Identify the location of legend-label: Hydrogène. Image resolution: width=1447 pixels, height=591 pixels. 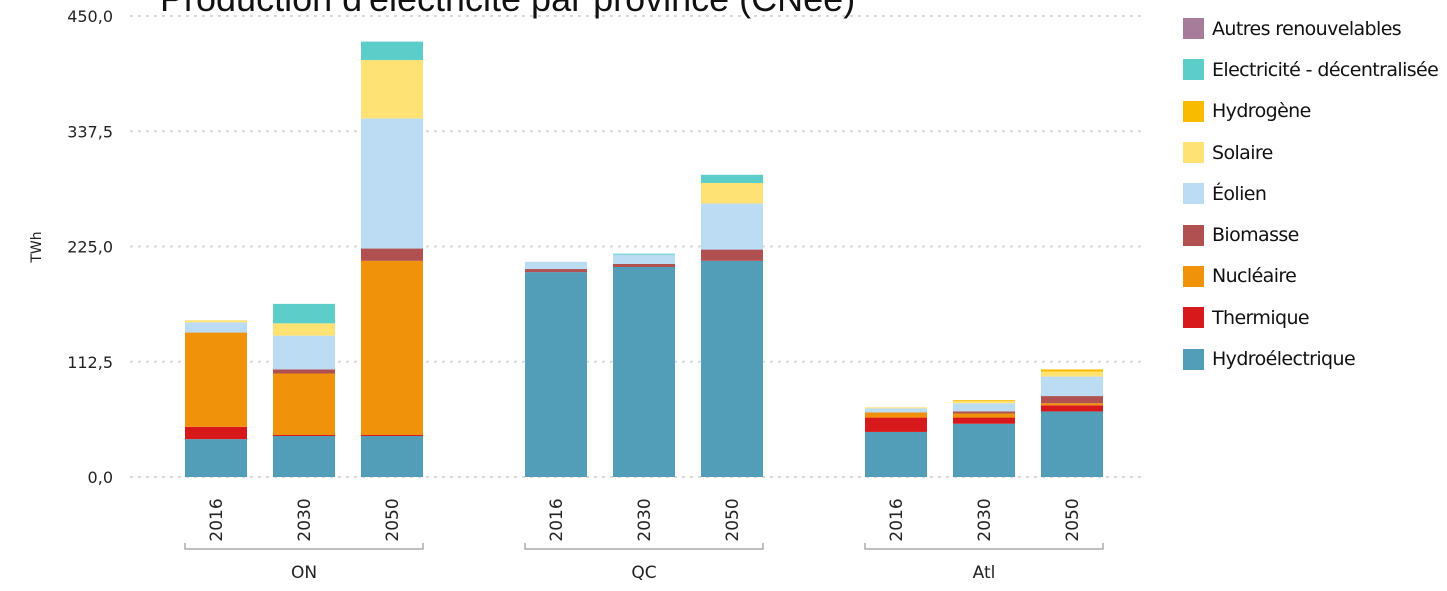
(1261, 111).